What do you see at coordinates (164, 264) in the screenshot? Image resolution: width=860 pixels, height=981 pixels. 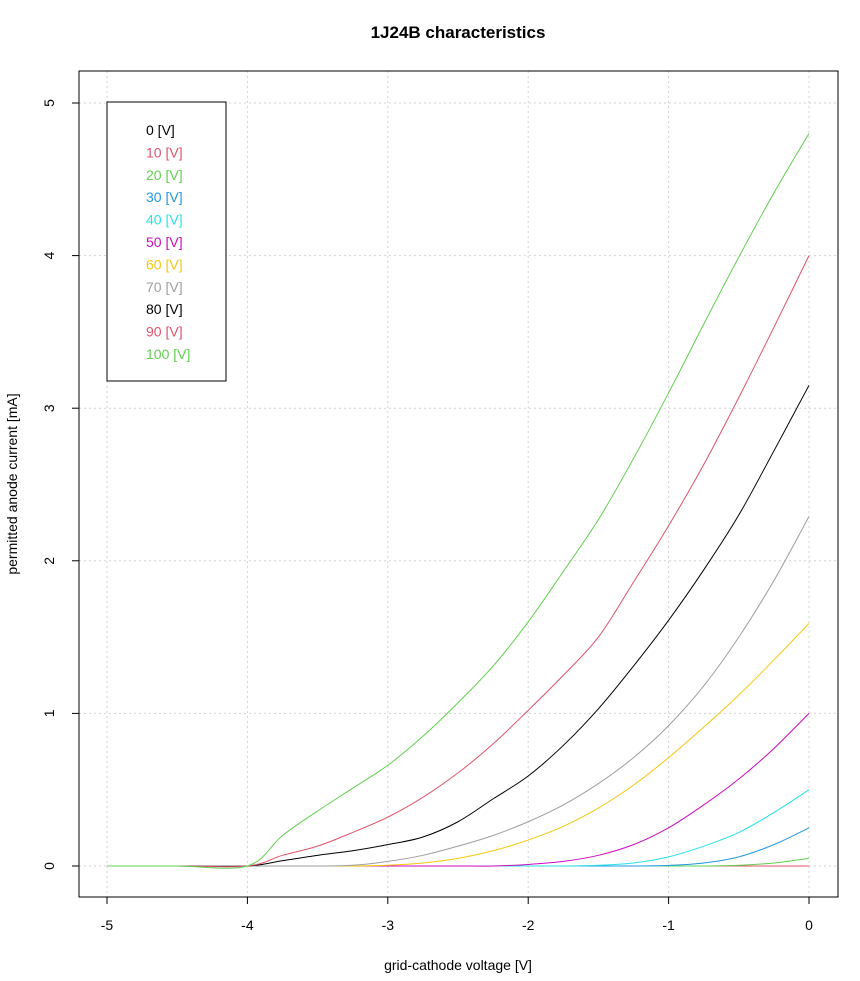 I see `legend-entry-60-v: 60 [V]` at bounding box center [164, 264].